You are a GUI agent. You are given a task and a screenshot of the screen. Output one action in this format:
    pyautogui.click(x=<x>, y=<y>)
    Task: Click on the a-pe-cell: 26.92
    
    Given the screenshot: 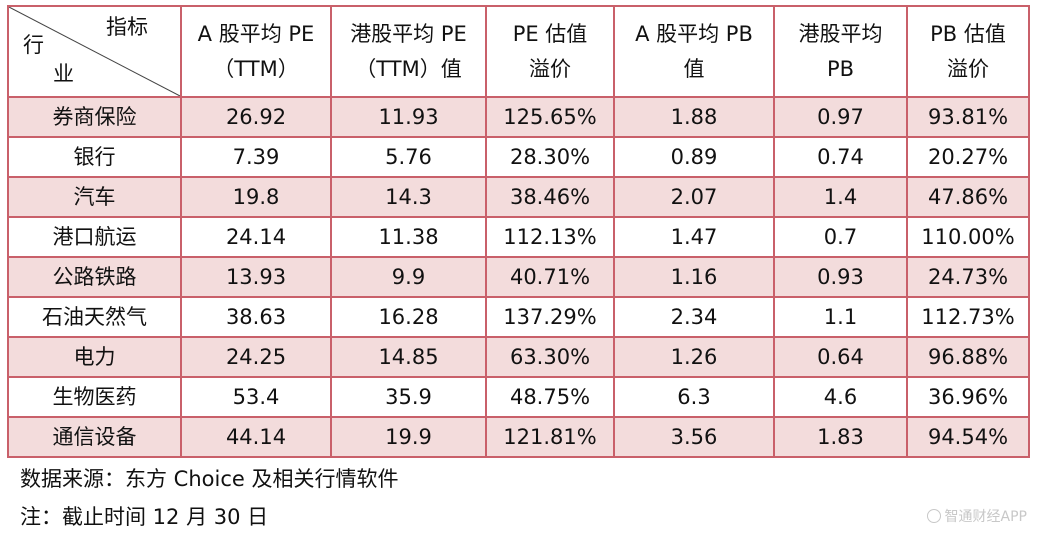 What is the action you would take?
    pyautogui.click(x=256, y=117)
    